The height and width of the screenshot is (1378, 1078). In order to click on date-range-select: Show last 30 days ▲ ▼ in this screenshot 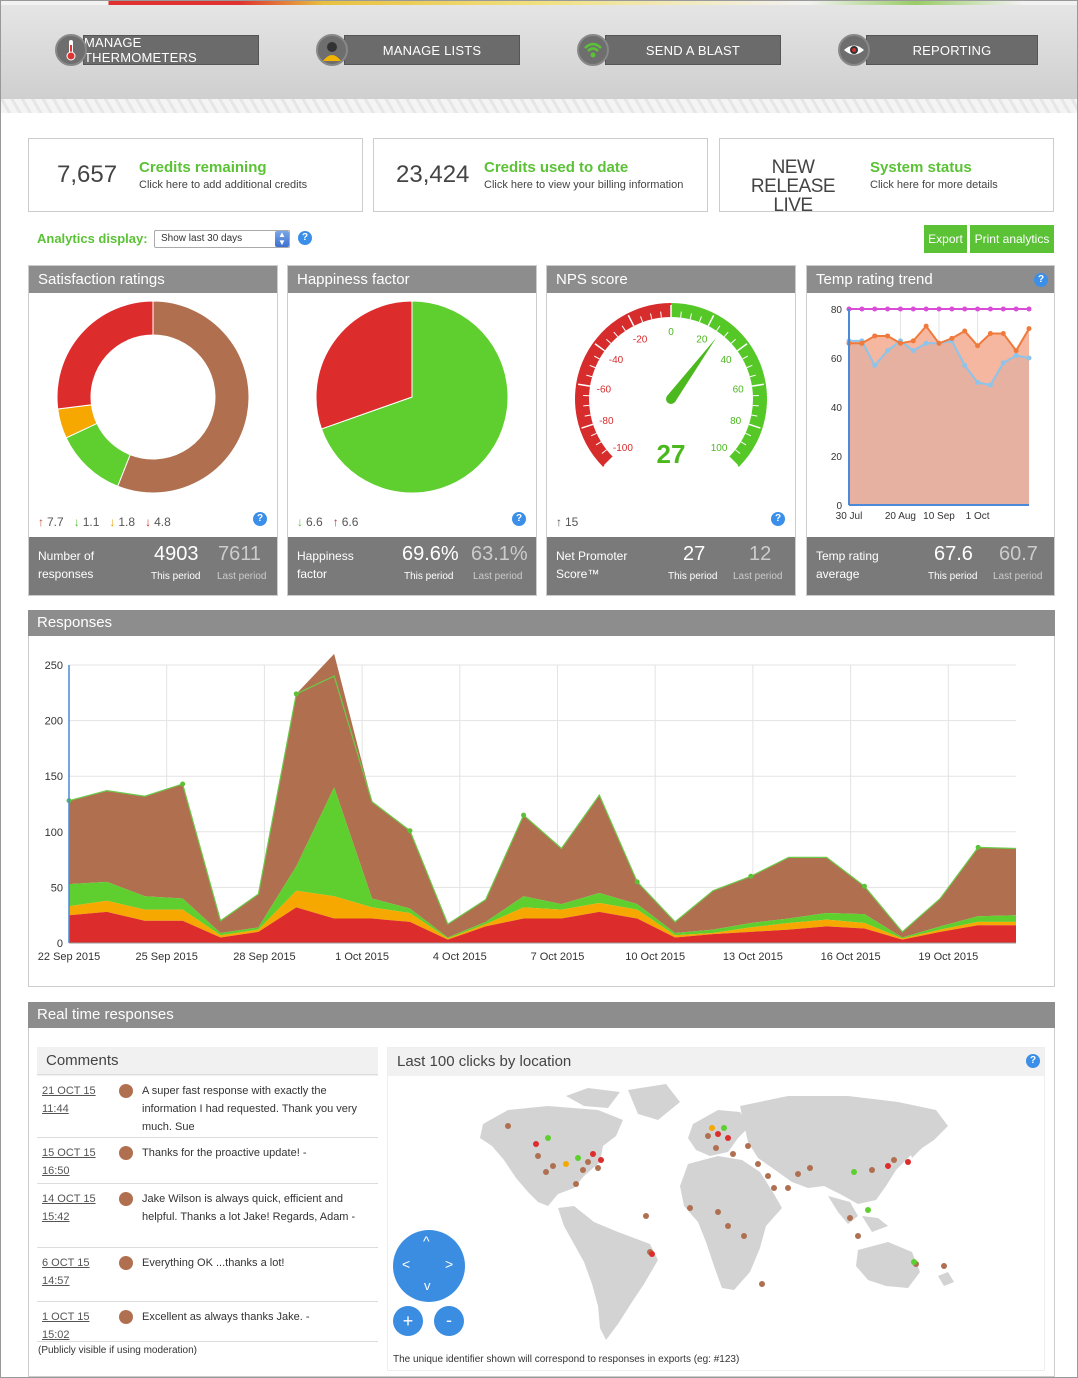, I will do `click(222, 239)`.